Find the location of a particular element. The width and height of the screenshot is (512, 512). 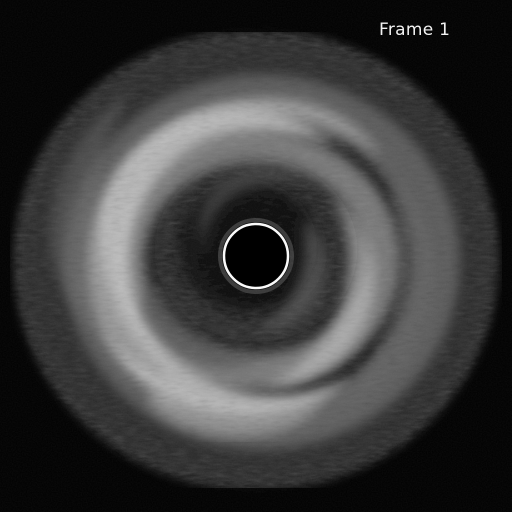

frame-label: Frame 1 is located at coordinates (415, 30).